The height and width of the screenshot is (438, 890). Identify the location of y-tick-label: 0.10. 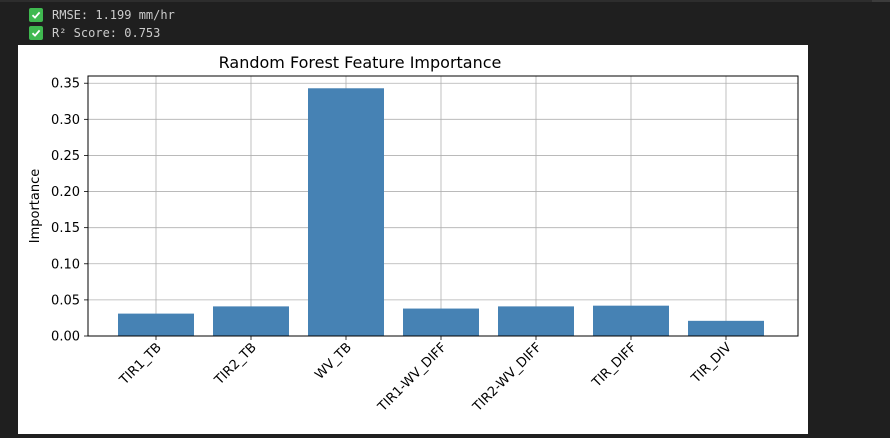
(65, 264).